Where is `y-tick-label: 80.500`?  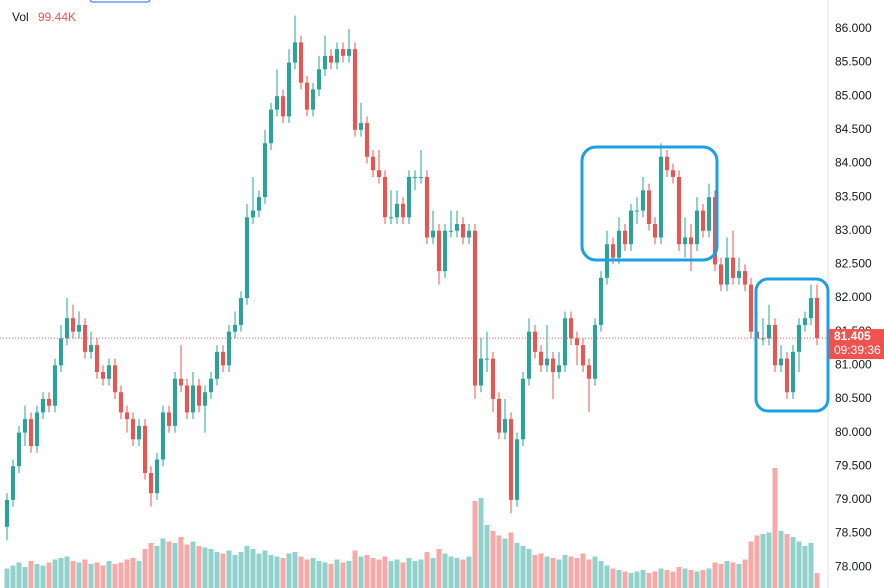
y-tick-label: 80.500 is located at coordinates (853, 398).